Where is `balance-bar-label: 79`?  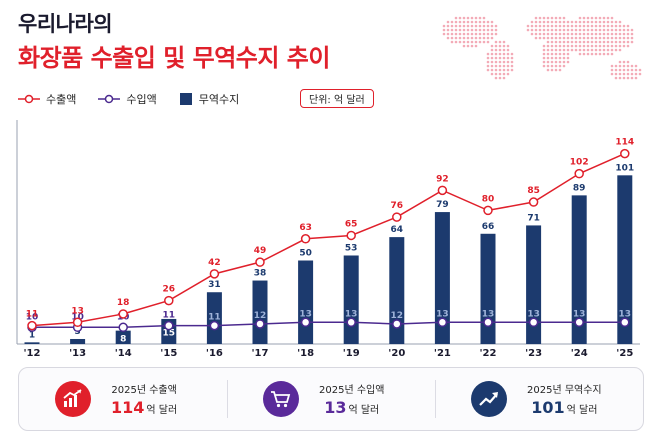 balance-bar-label: 79 is located at coordinates (442, 205).